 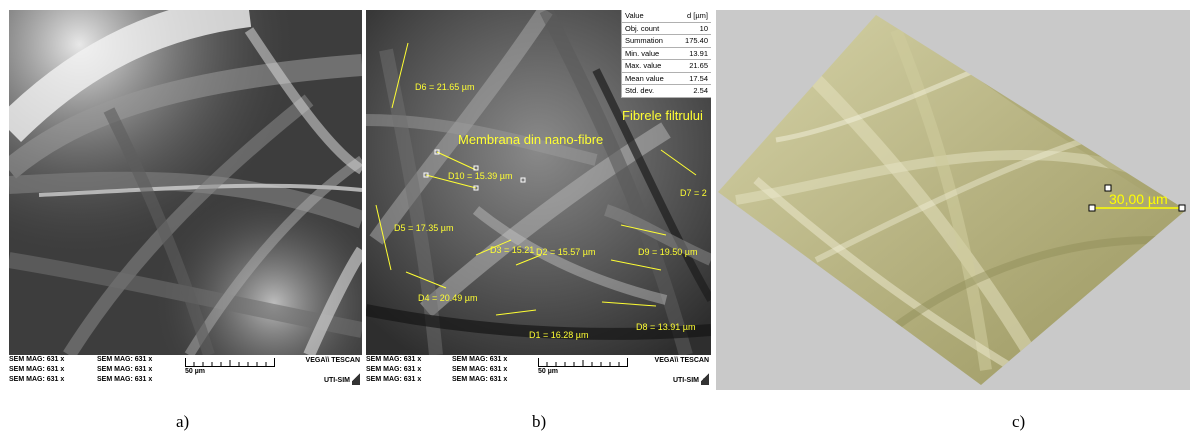 I want to click on stats-row: Max. value 21.65, so click(x=666, y=66).